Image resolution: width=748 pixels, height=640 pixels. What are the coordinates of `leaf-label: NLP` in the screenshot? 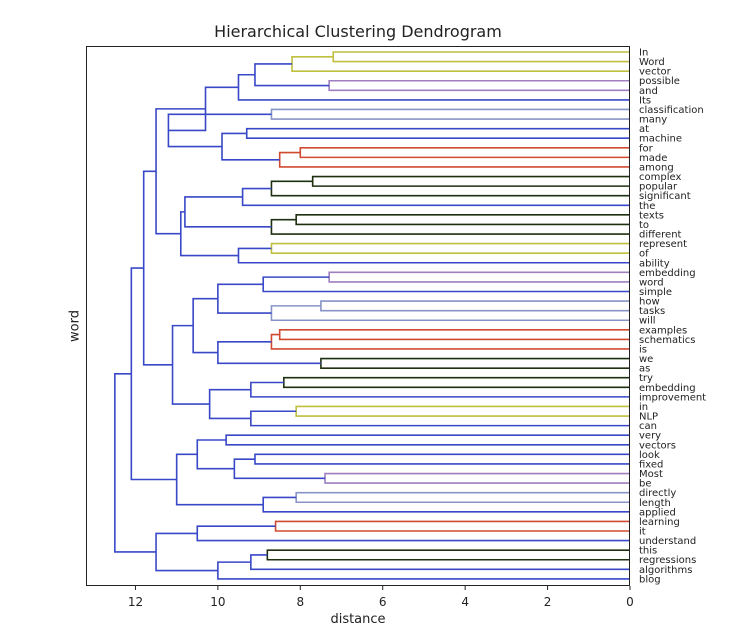 It's located at (648, 417).